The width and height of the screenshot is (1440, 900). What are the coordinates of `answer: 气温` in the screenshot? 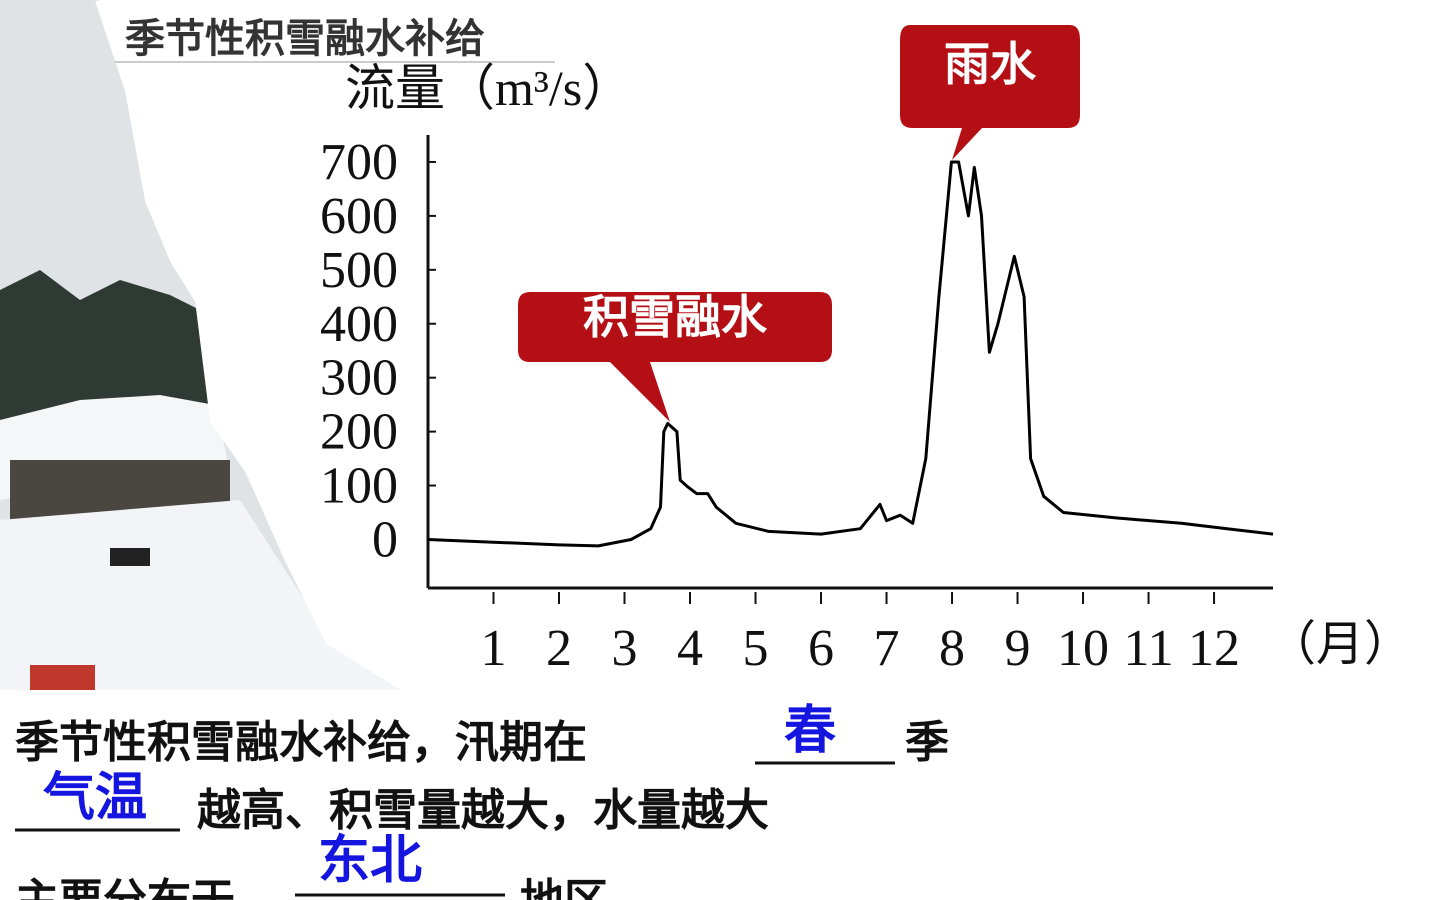 It's located at (95, 798).